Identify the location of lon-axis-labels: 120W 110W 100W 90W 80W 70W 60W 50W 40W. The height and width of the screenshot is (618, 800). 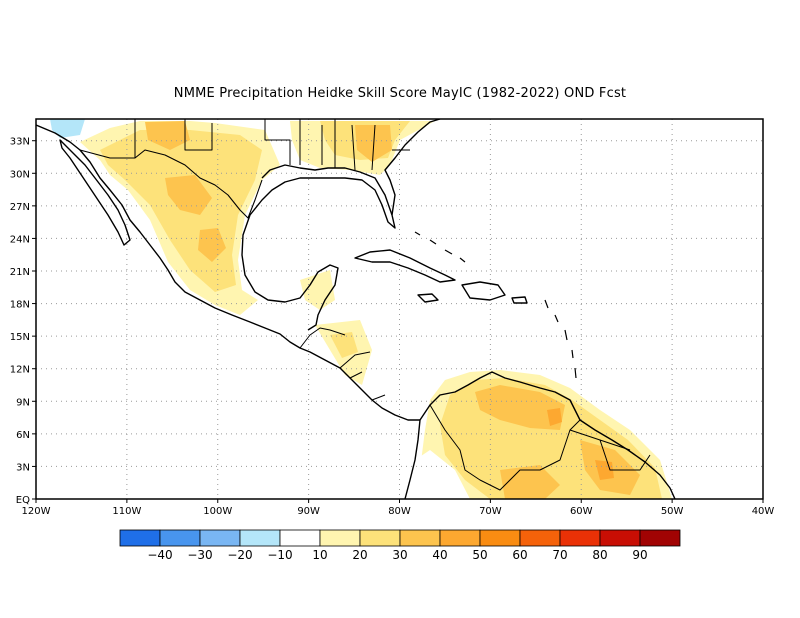
(398, 508).